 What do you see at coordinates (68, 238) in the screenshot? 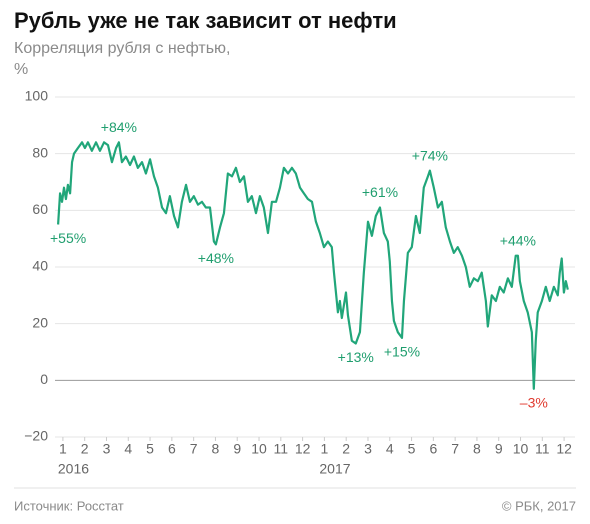
I see `annotation: +55%` at bounding box center [68, 238].